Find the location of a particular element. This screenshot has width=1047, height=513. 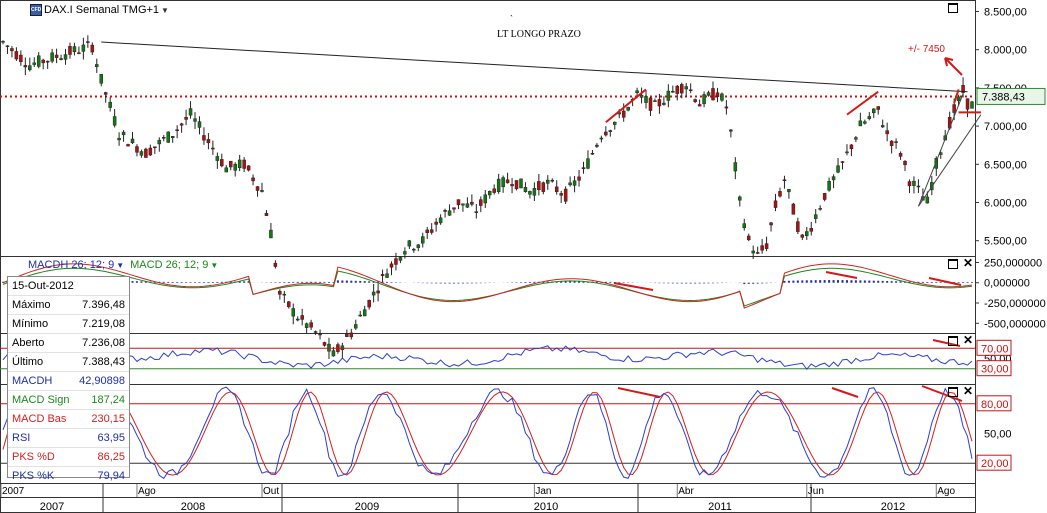

instrument-label: DAX.I Semanal TMG+1 is located at coordinates (102, 10).